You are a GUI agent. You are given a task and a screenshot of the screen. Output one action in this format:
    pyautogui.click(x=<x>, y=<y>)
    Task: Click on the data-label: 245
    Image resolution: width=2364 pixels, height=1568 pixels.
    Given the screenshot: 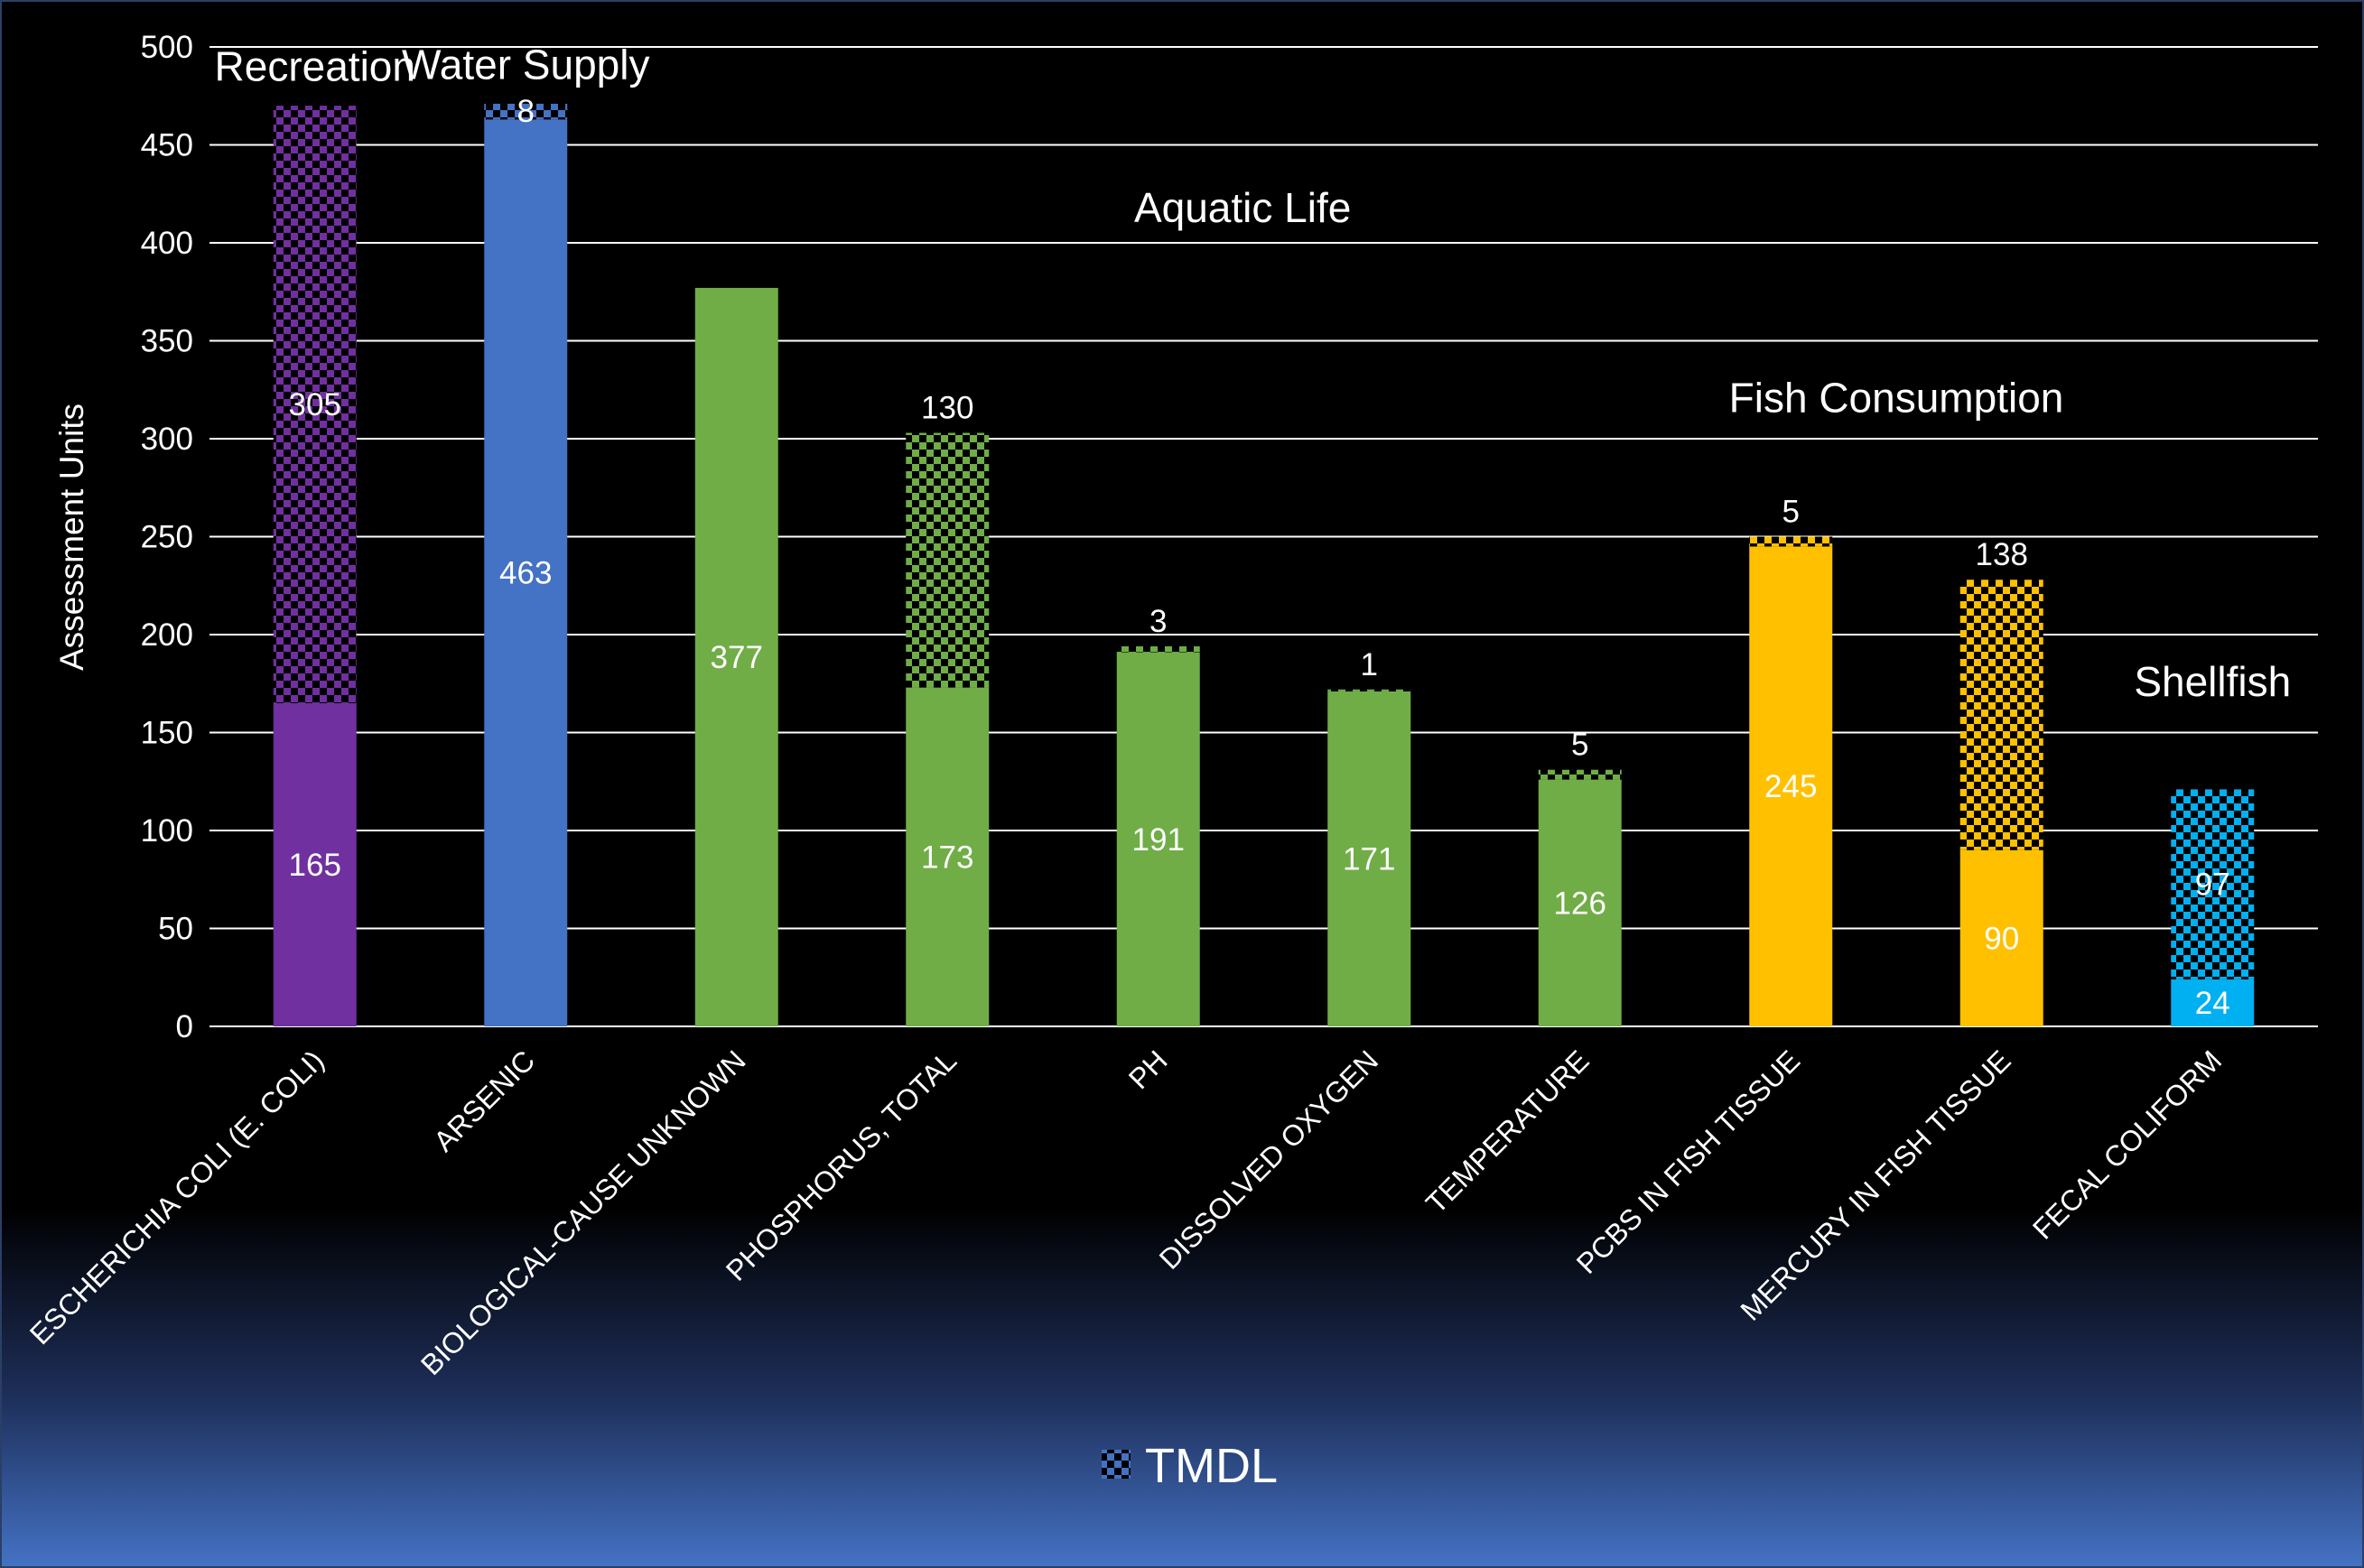 What is the action you would take?
    pyautogui.click(x=1790, y=786)
    